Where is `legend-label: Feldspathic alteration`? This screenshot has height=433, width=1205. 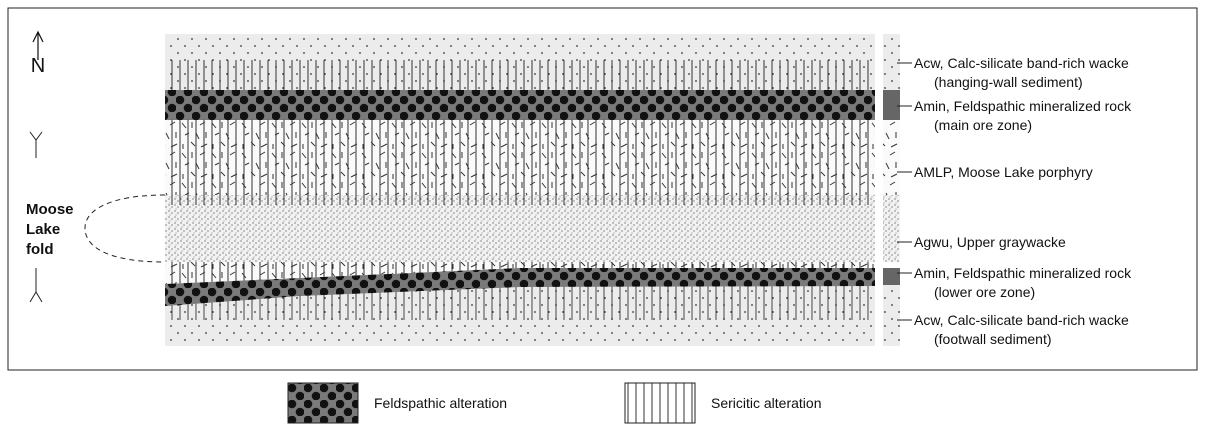
legend-label: Feldspathic alteration is located at coordinates (440, 403).